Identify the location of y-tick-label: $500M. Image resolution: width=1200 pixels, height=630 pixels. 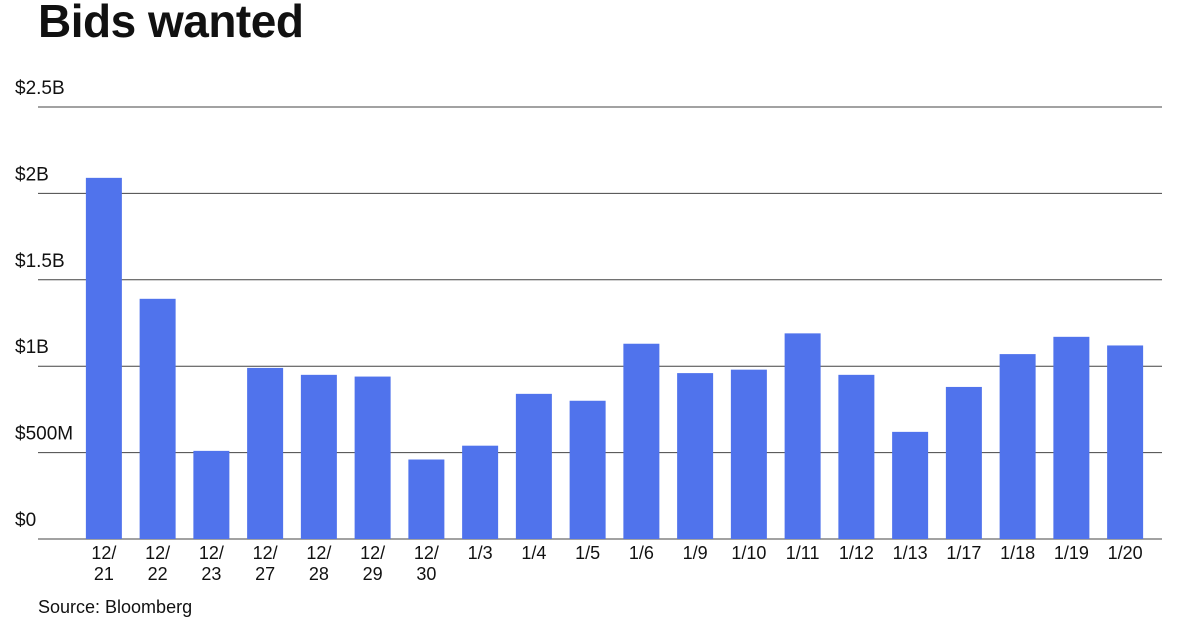
(44, 434).